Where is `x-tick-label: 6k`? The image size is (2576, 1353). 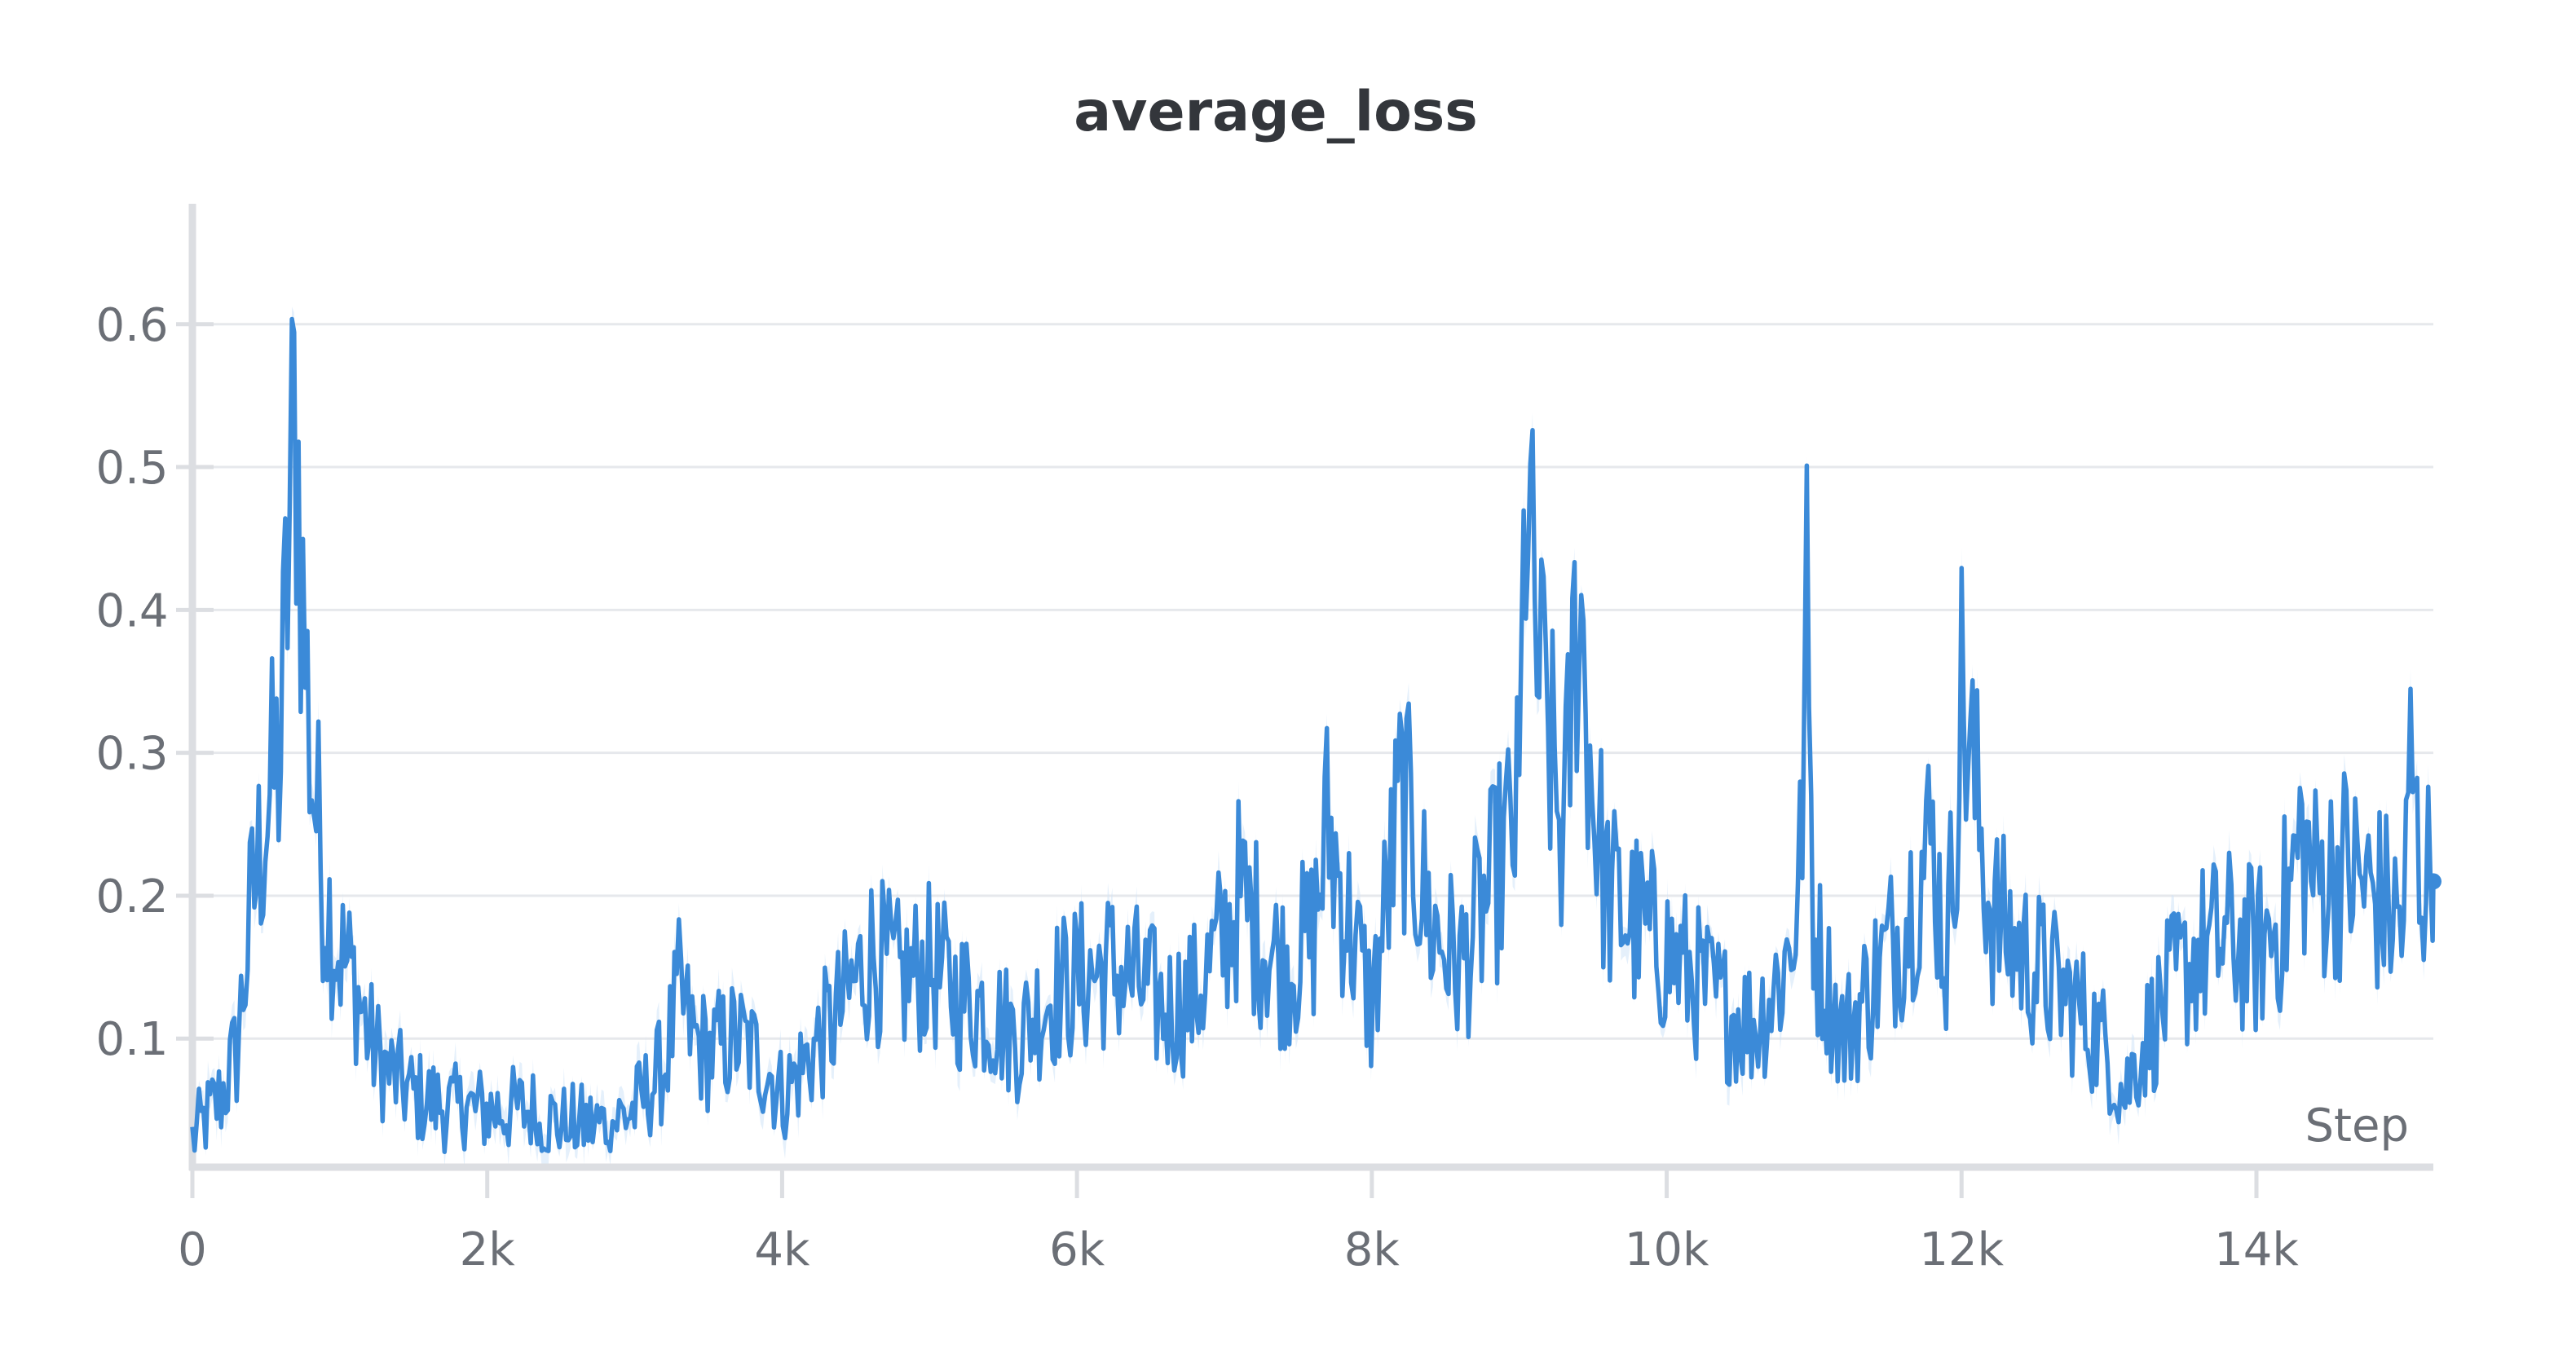
x-tick-label: 6k is located at coordinates (1077, 1249).